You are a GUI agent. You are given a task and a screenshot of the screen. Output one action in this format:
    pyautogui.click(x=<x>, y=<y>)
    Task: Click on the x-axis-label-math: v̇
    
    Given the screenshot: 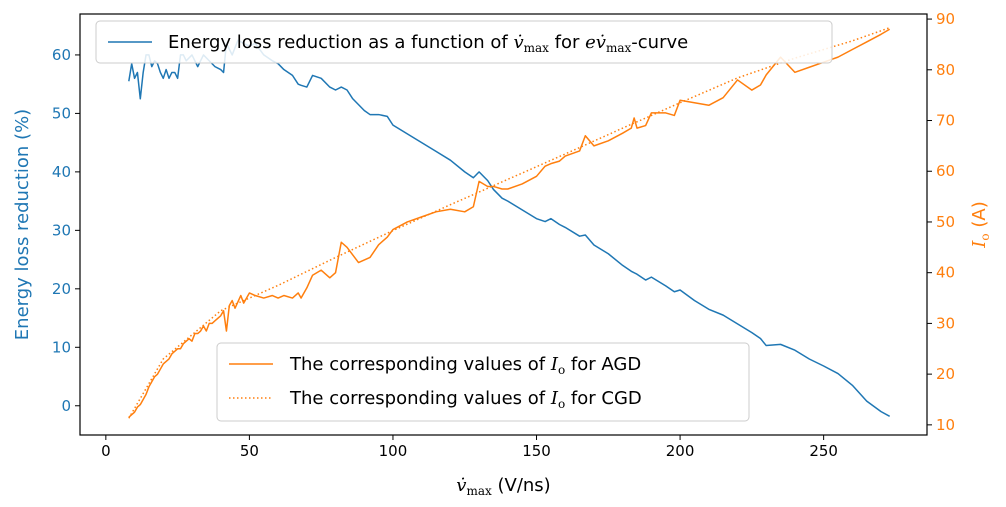 What is the action you would take?
    pyautogui.click(x=461, y=485)
    